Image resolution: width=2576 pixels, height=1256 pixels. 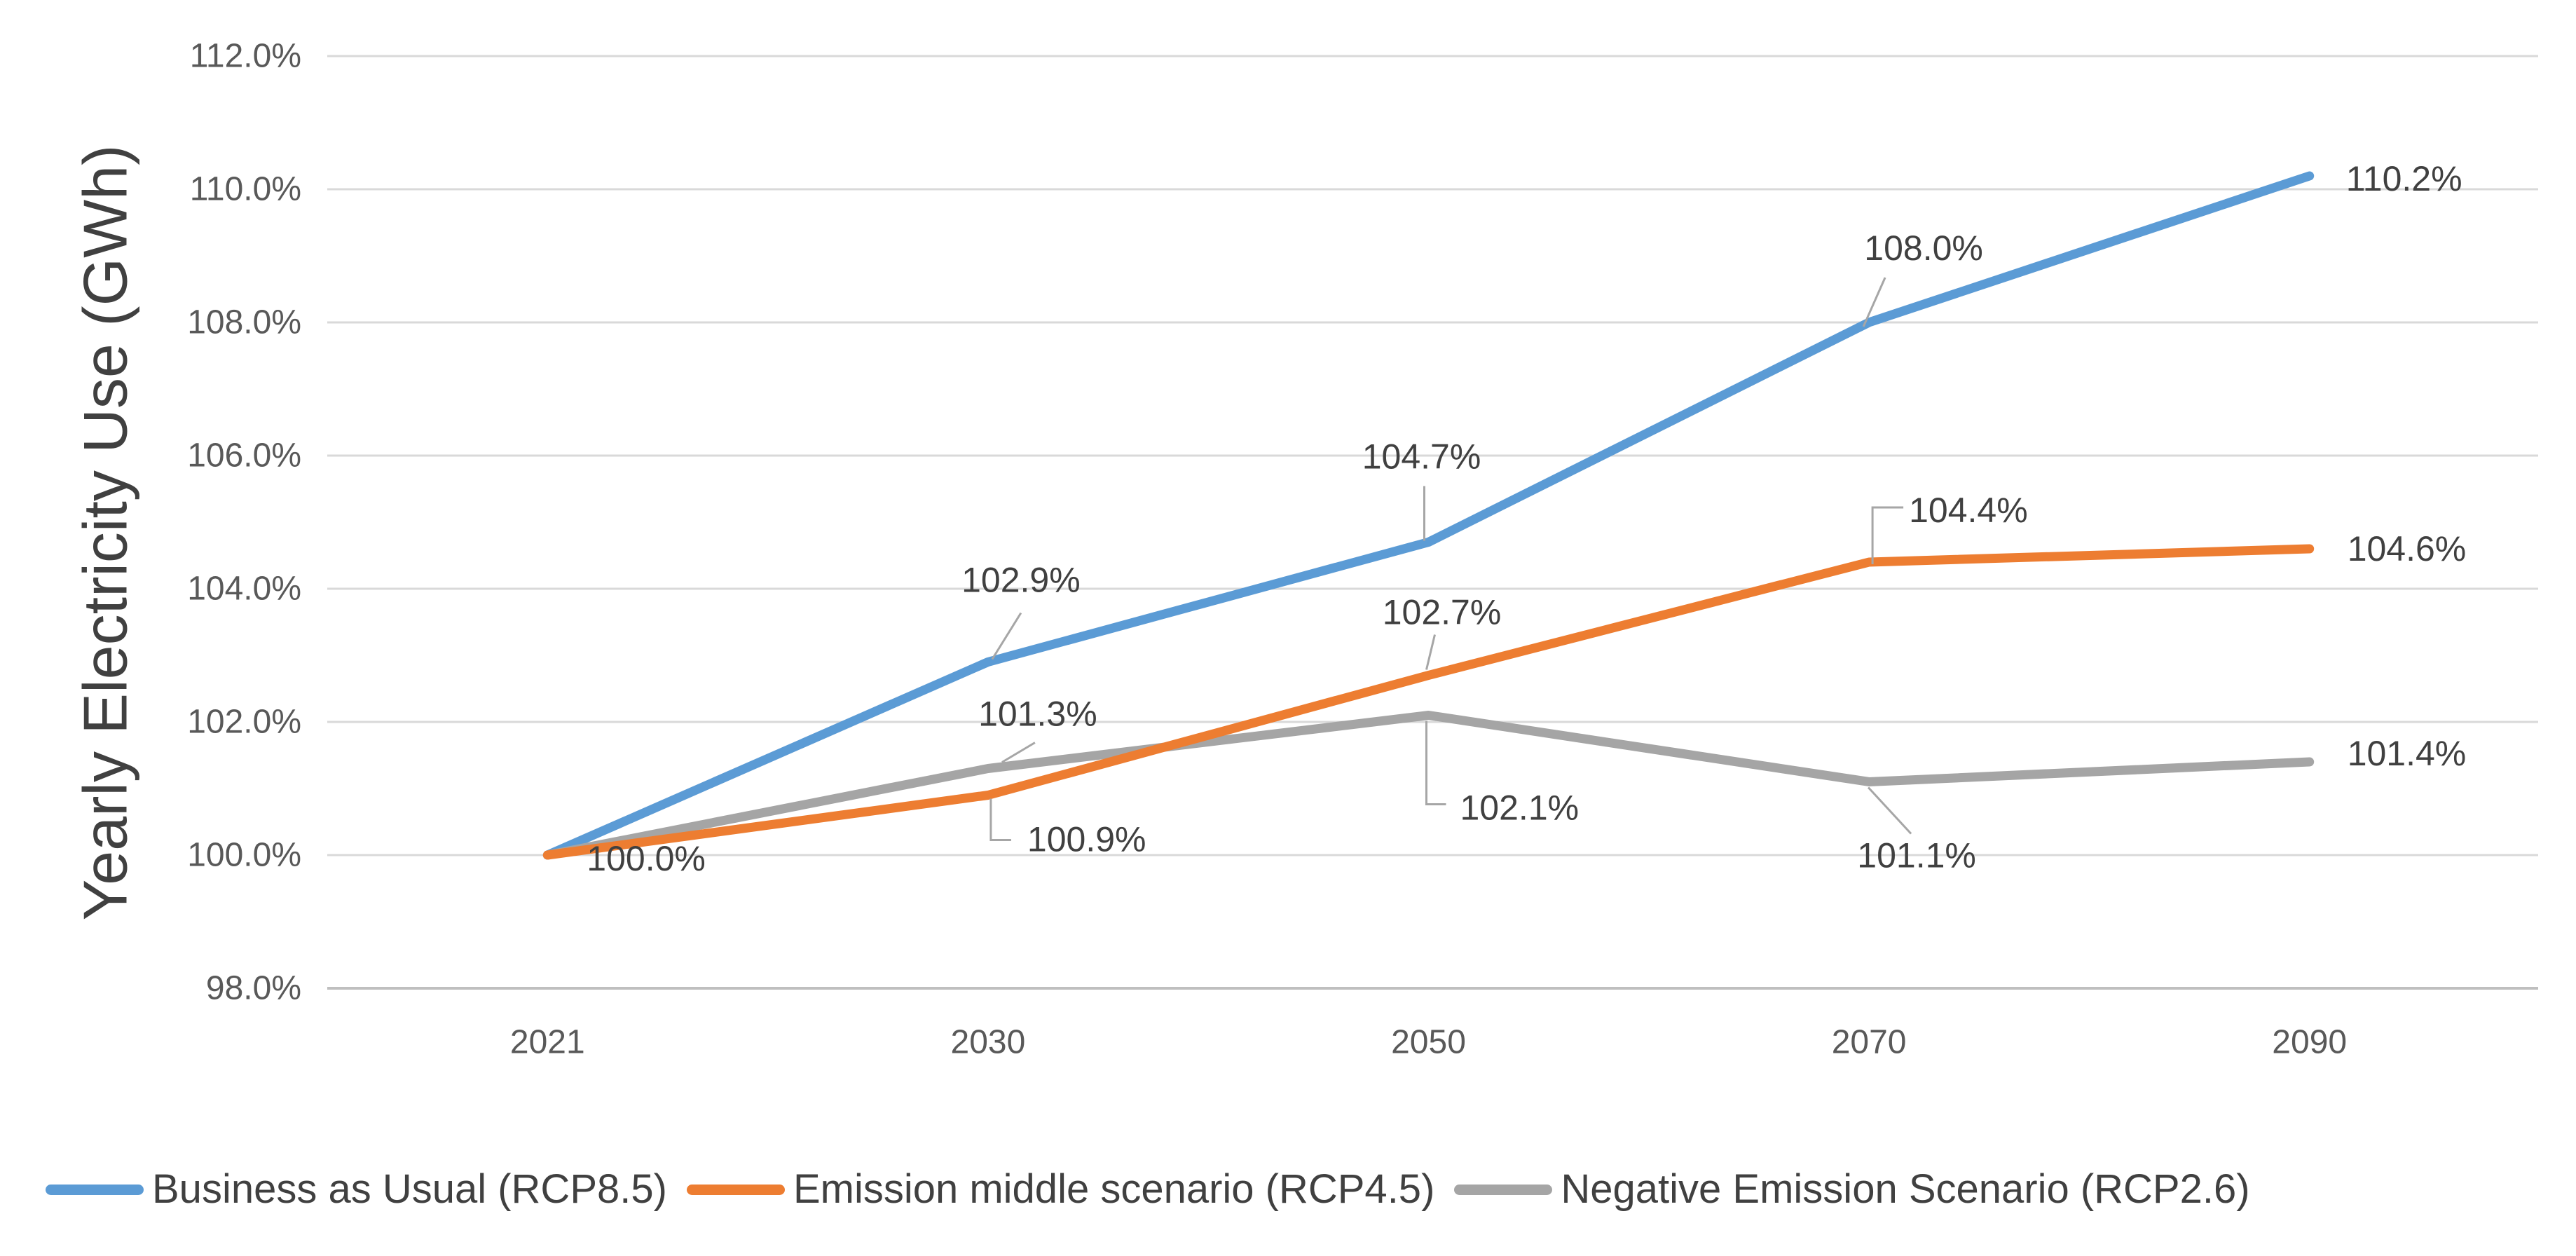 What do you see at coordinates (106, 533) in the screenshot?
I see `y-axis-title: Yearly Electricity Use (GWh)` at bounding box center [106, 533].